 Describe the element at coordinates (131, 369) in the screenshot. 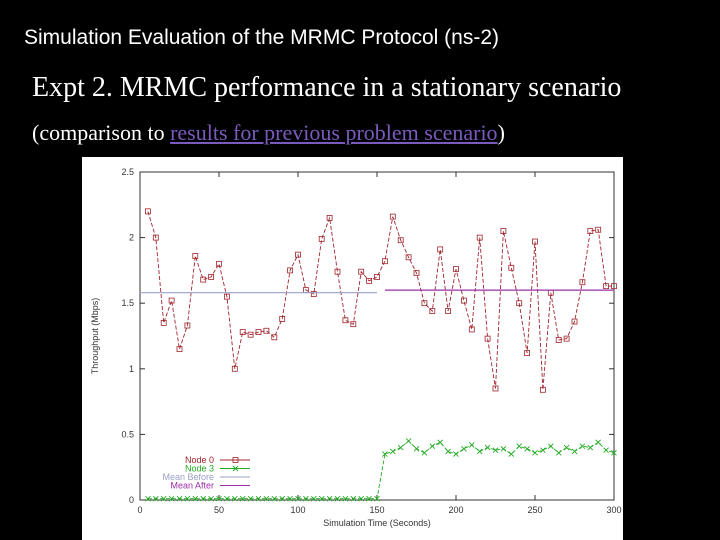

I see `y-tick-label: 1` at that location.